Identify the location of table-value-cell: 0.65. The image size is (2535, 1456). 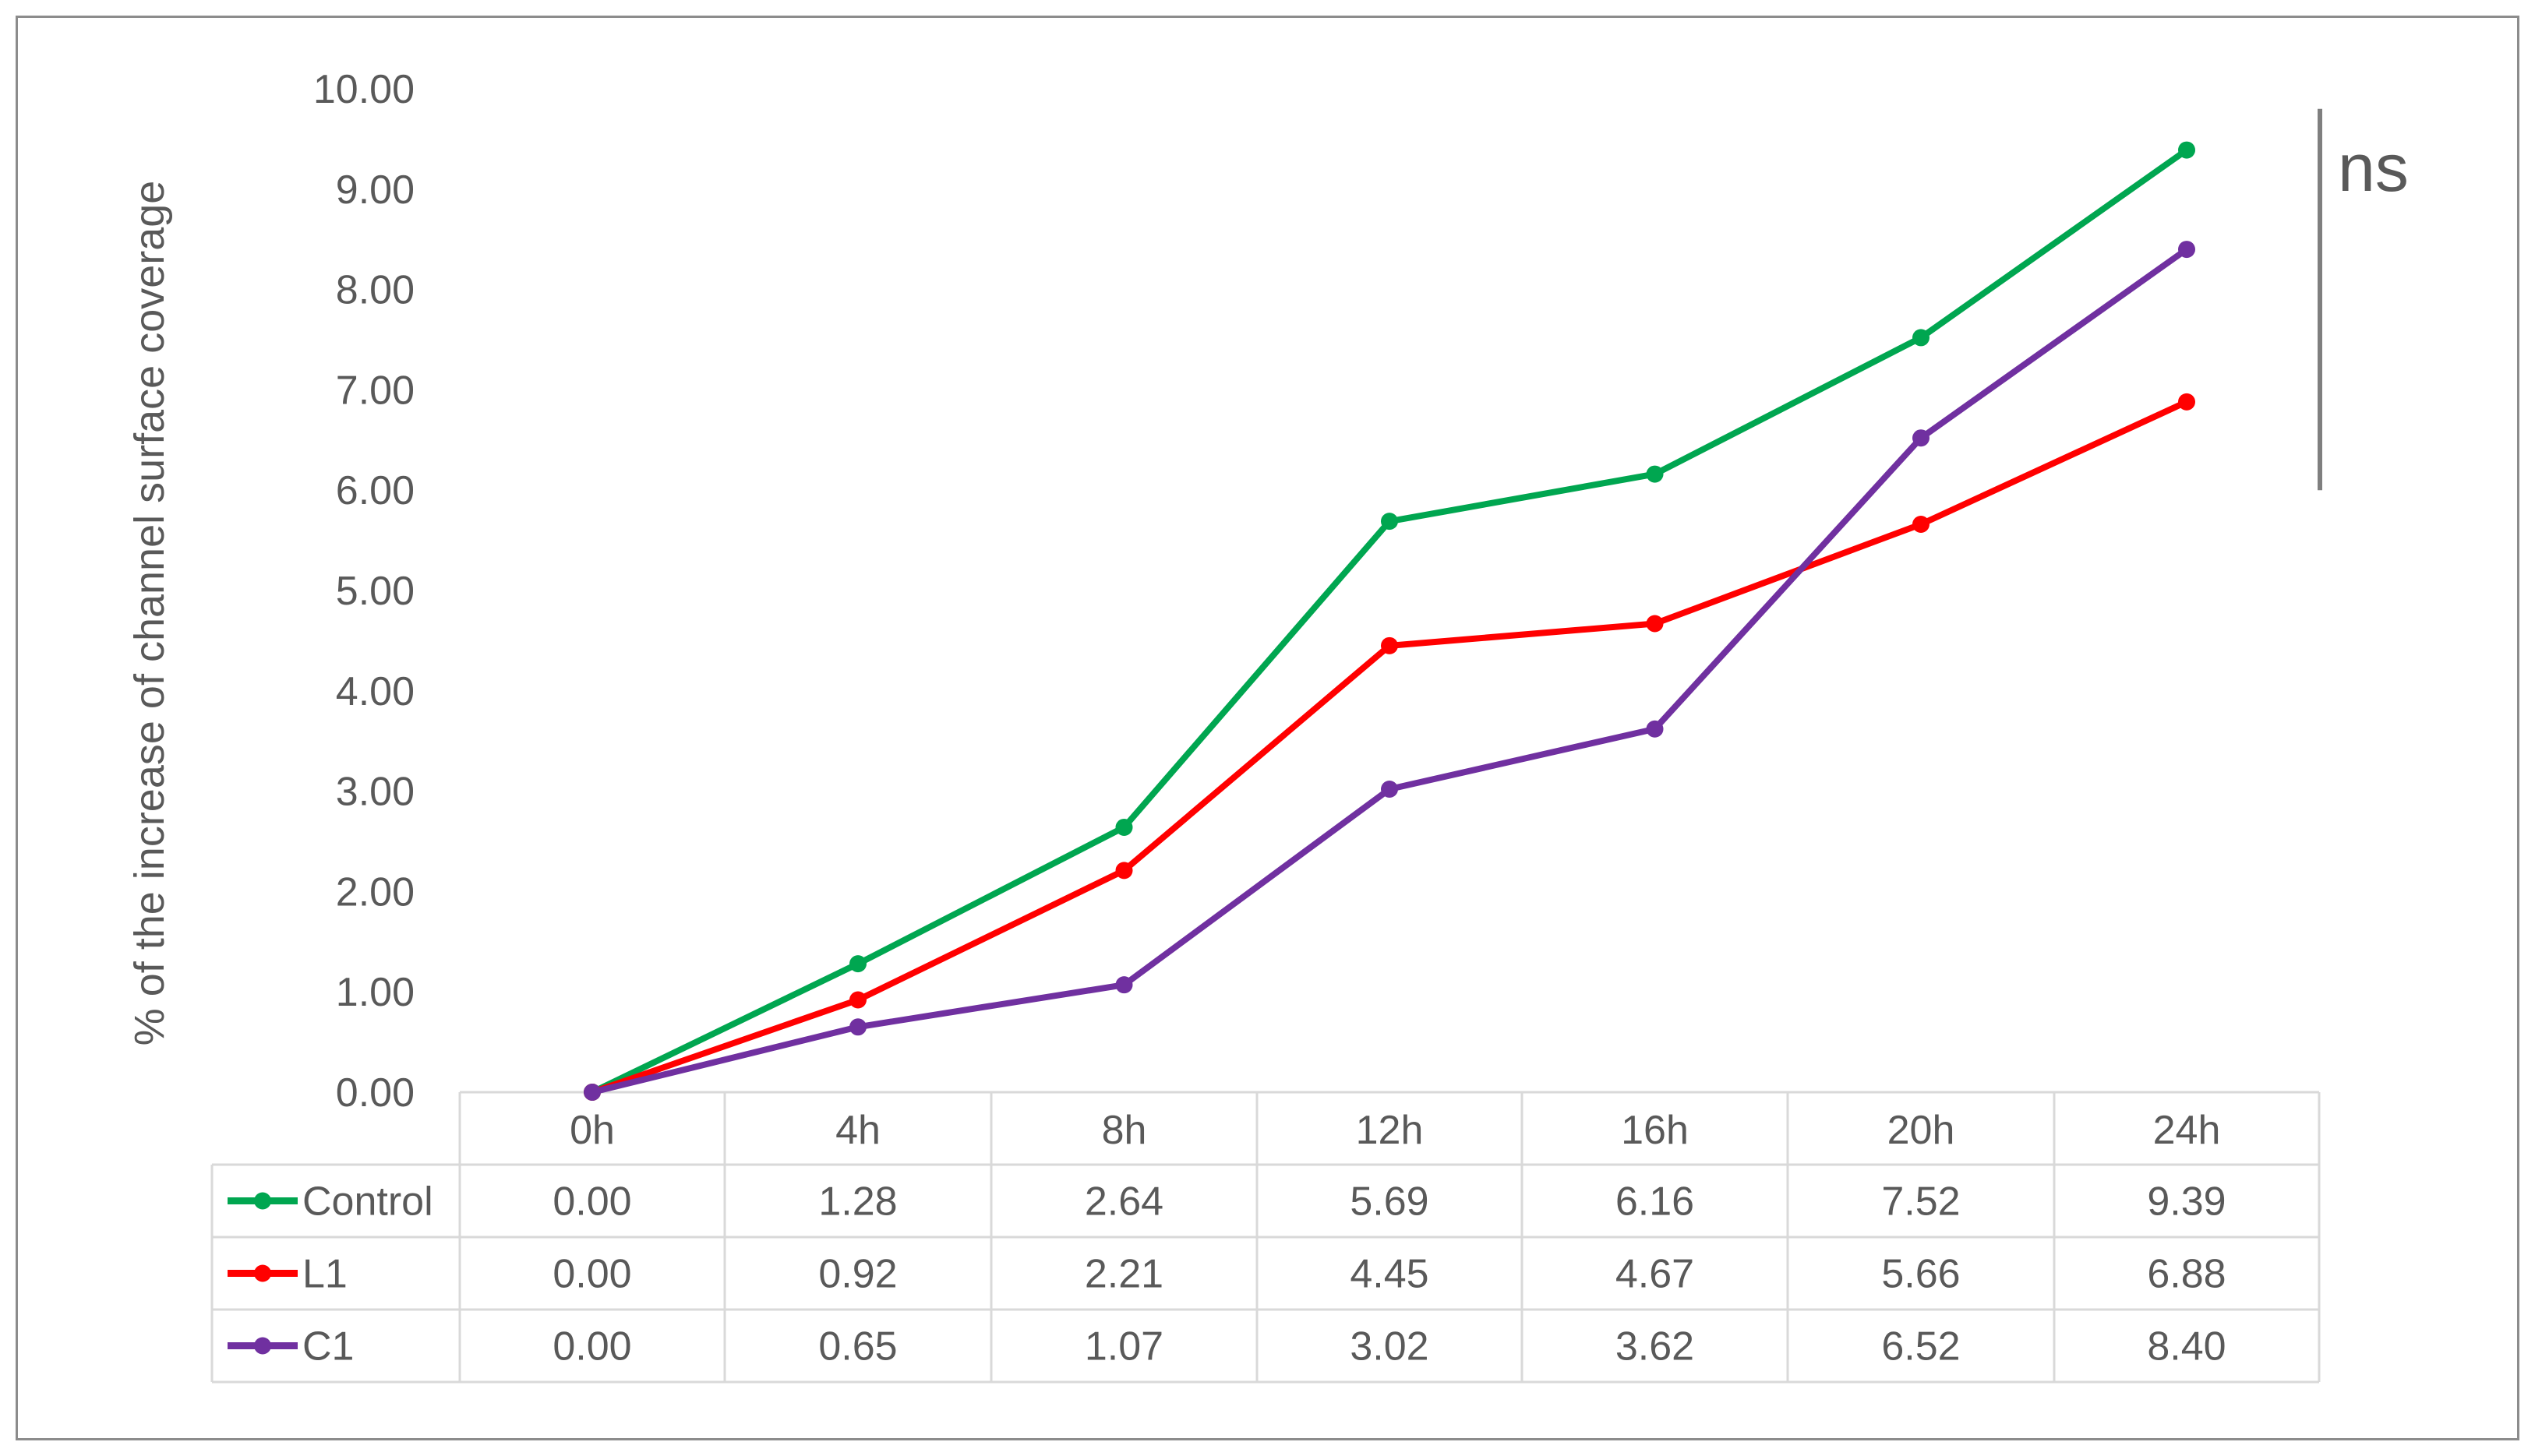
(858, 1347).